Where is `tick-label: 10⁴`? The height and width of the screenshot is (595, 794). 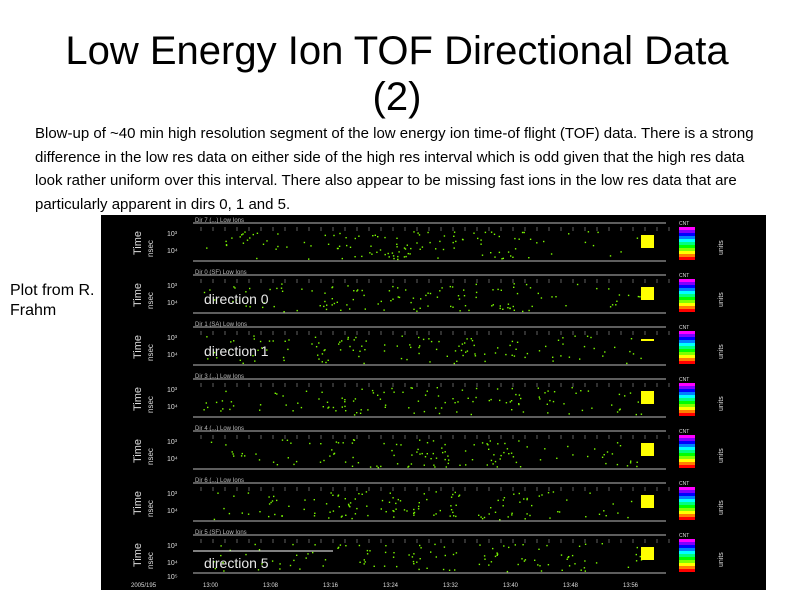
tick-label: 10⁴ is located at coordinates (172, 303).